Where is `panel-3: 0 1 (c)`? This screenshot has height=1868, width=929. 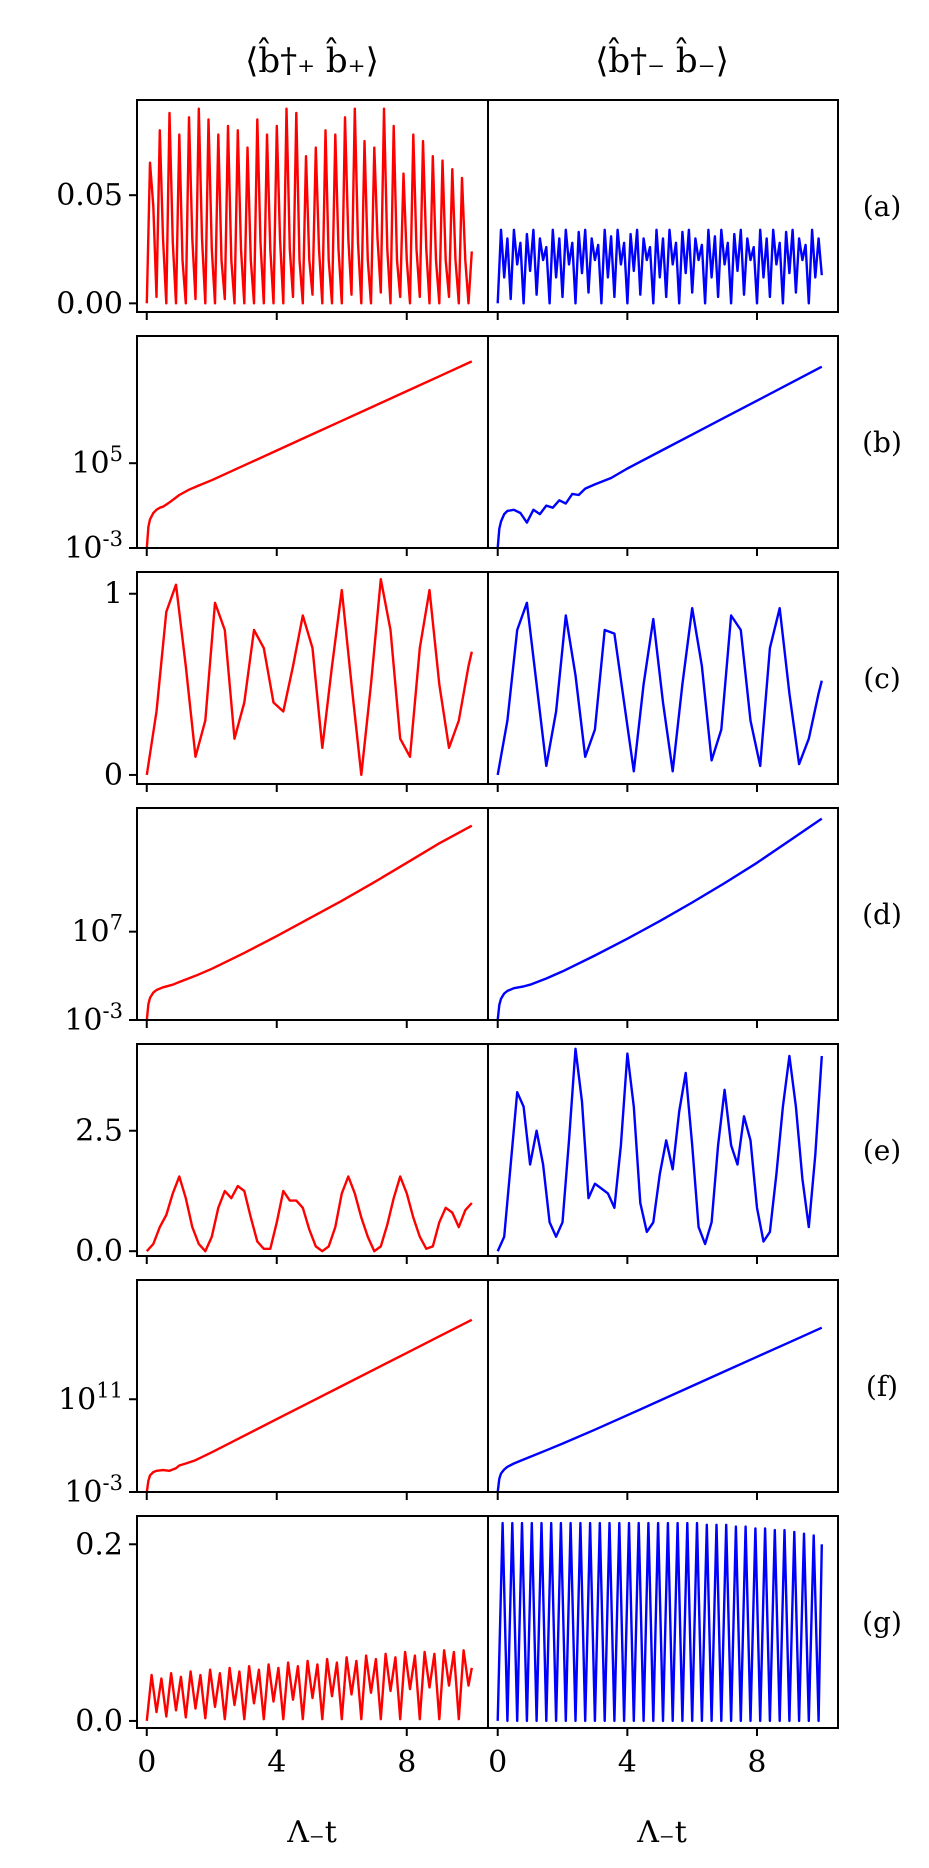 panel-3: 0 1 (c) is located at coordinates (502, 682).